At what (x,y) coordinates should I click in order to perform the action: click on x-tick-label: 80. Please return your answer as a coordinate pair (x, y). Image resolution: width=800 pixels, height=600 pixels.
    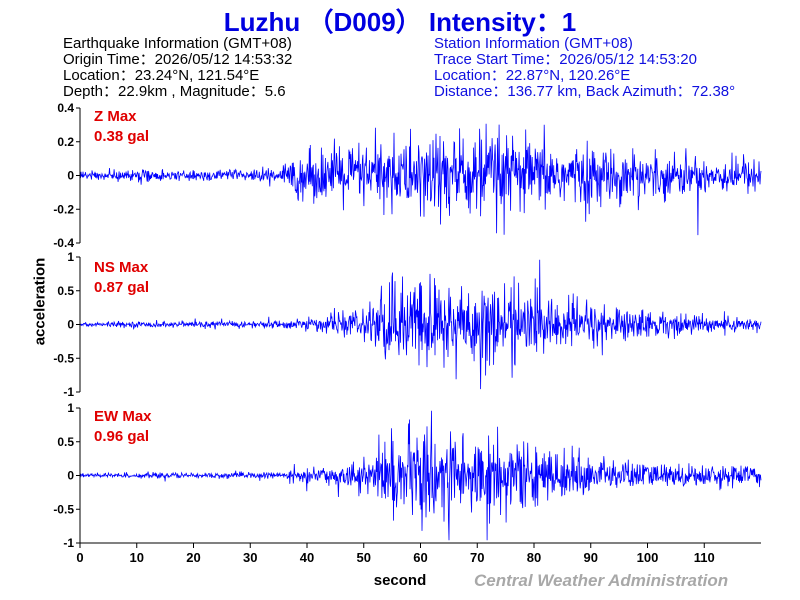
    Looking at the image, I should click on (534, 557).